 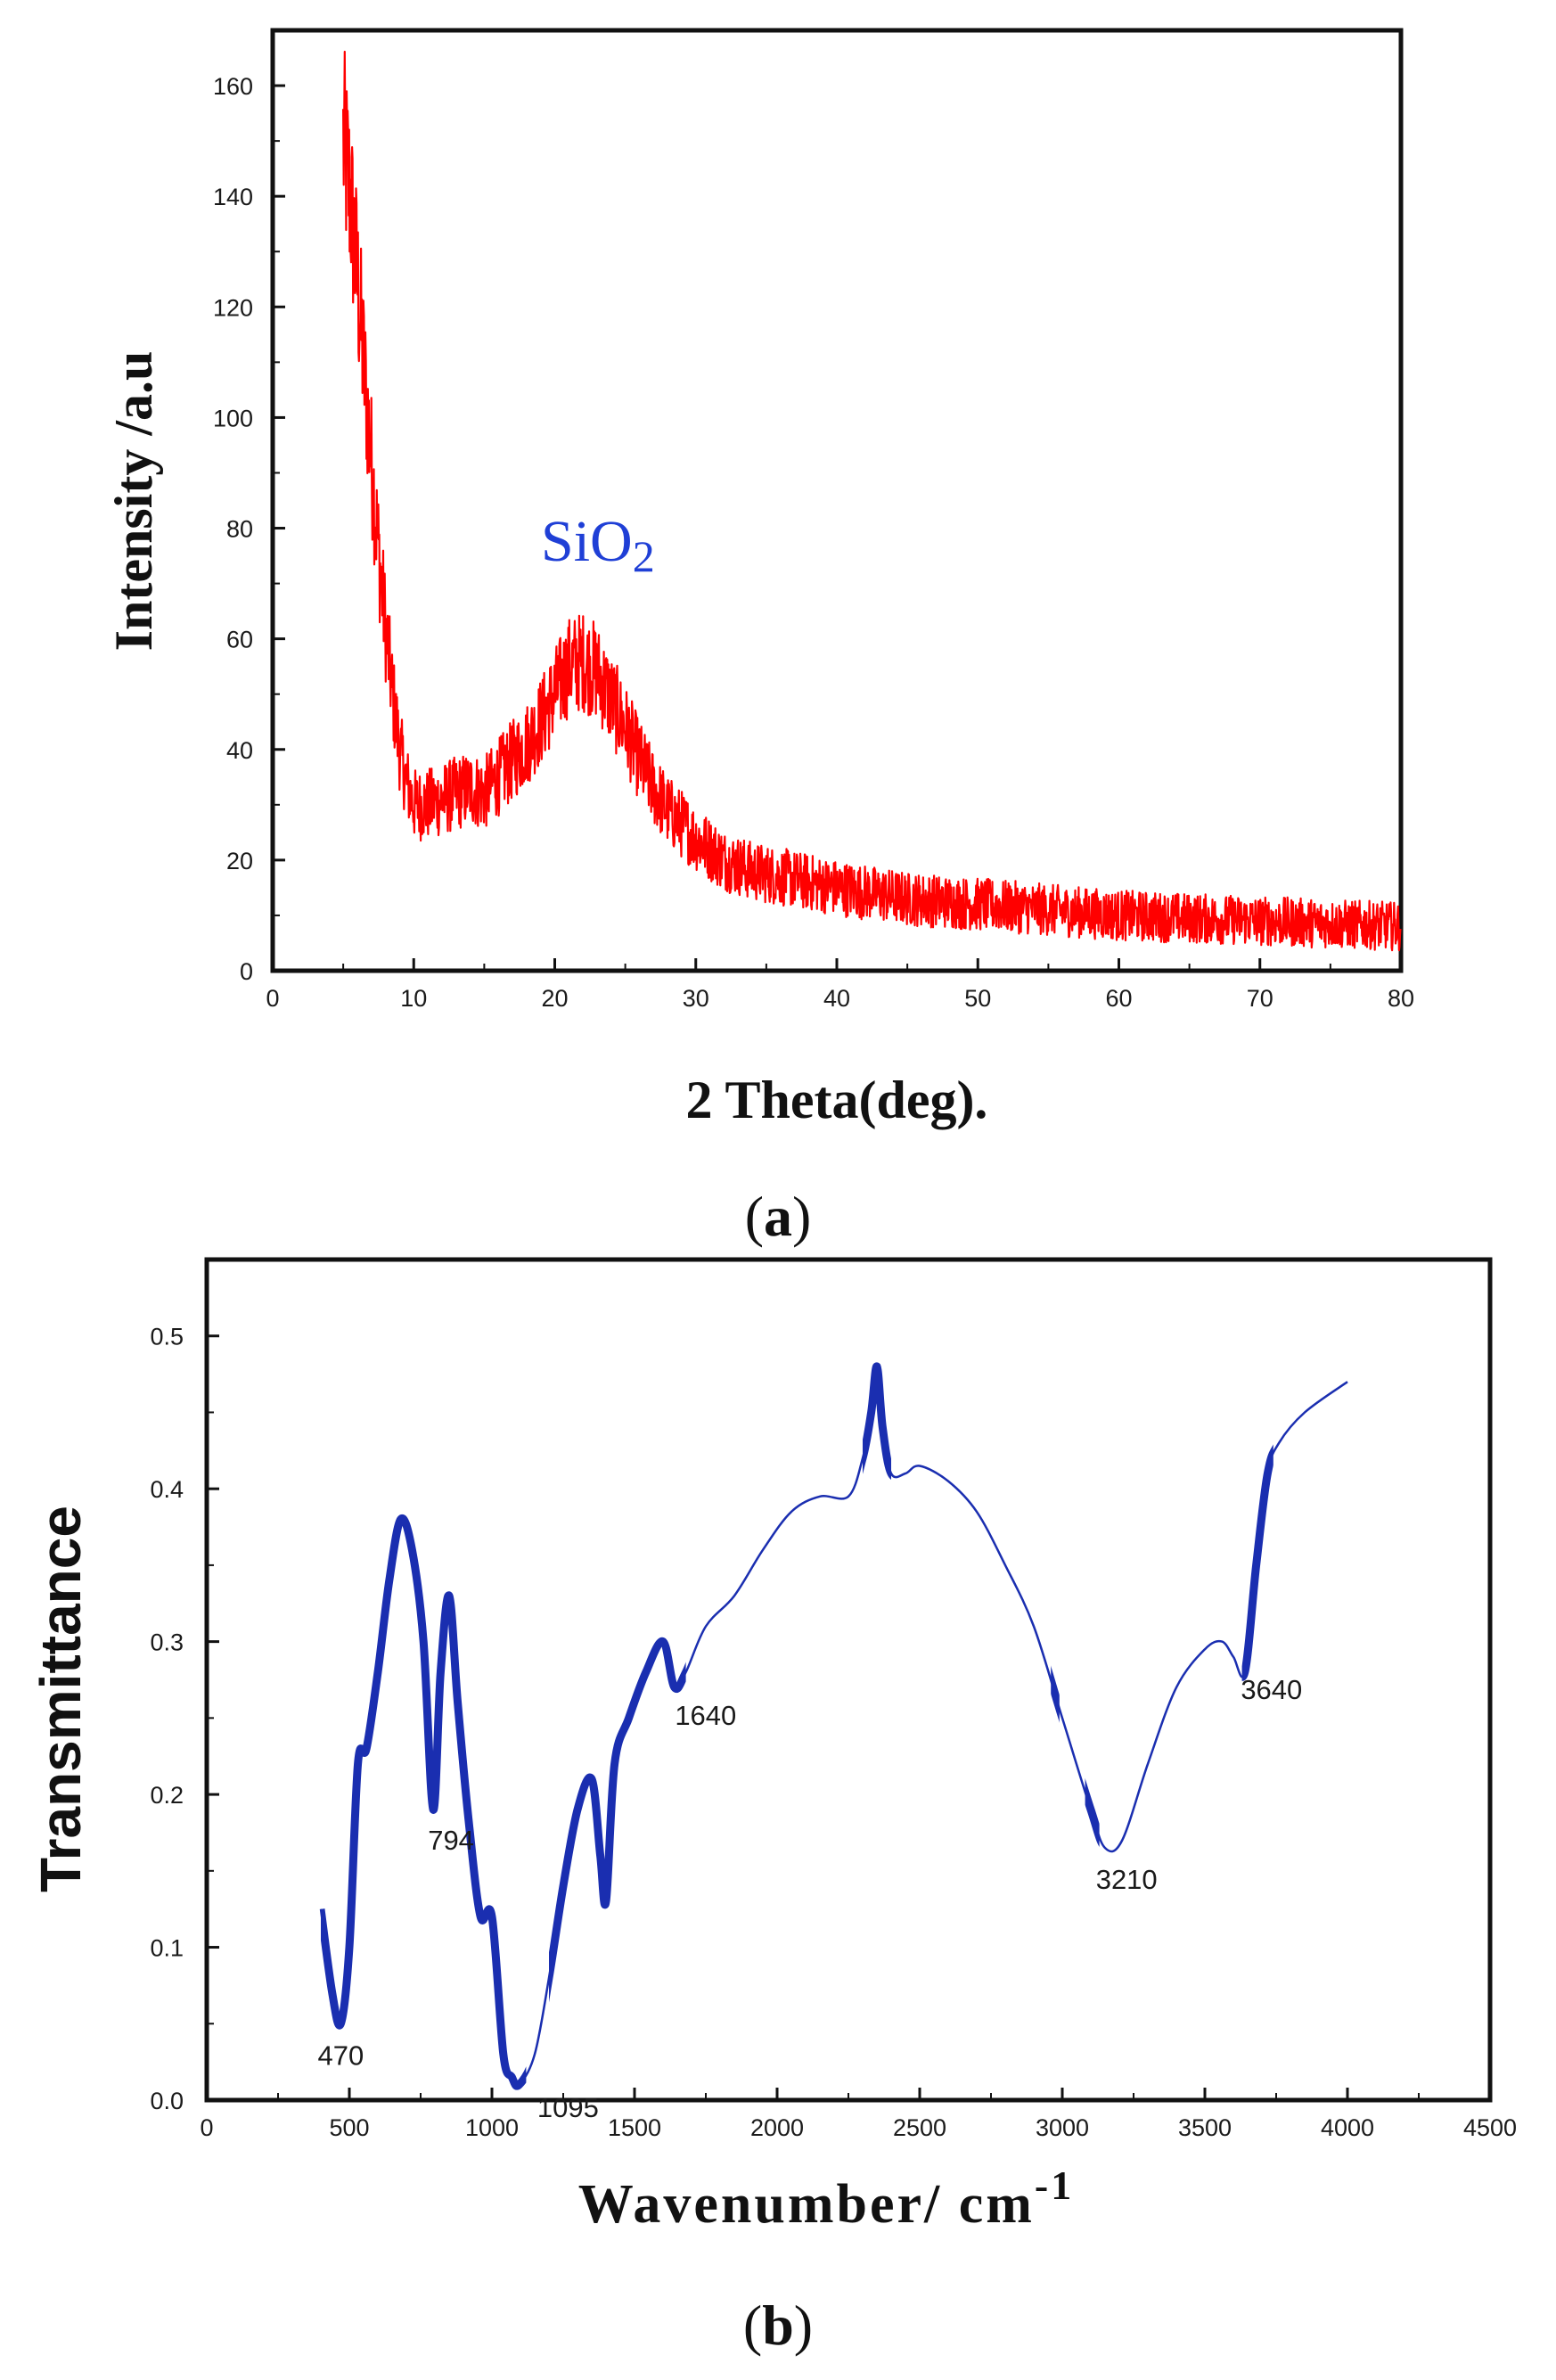 What do you see at coordinates (977, 998) in the screenshot?
I see `x-tick-label-a: 50` at bounding box center [977, 998].